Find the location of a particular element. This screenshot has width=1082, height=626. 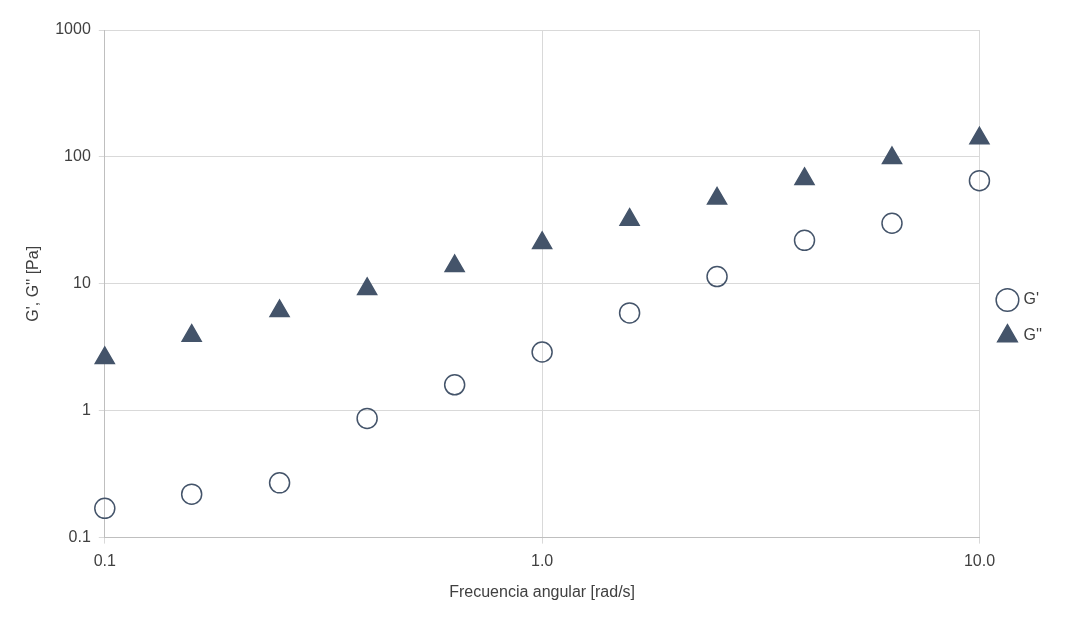

legend-label: G' is located at coordinates (1031, 299).